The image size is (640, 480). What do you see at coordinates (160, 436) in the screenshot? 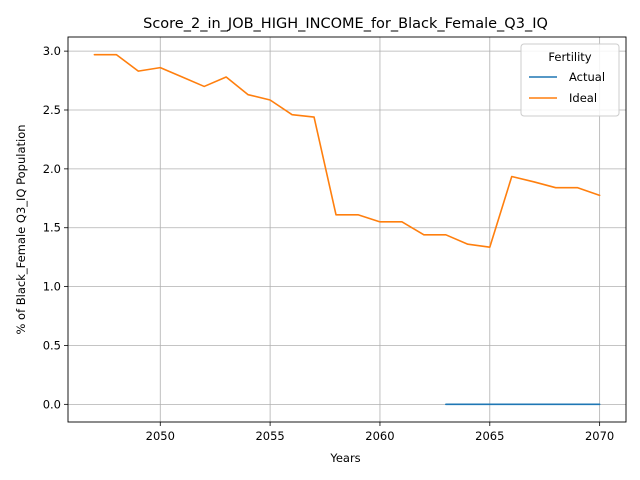
I see `x-tick-label: 2050` at bounding box center [160, 436].